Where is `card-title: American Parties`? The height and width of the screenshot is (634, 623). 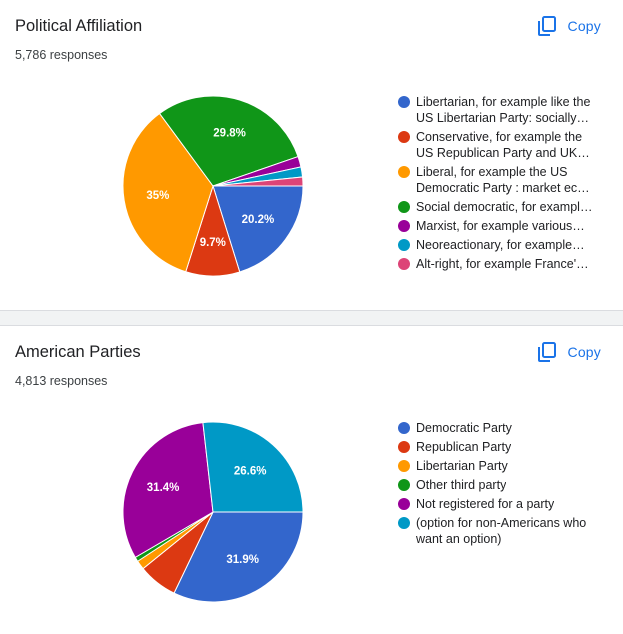 card-title: American Parties is located at coordinates (78, 352).